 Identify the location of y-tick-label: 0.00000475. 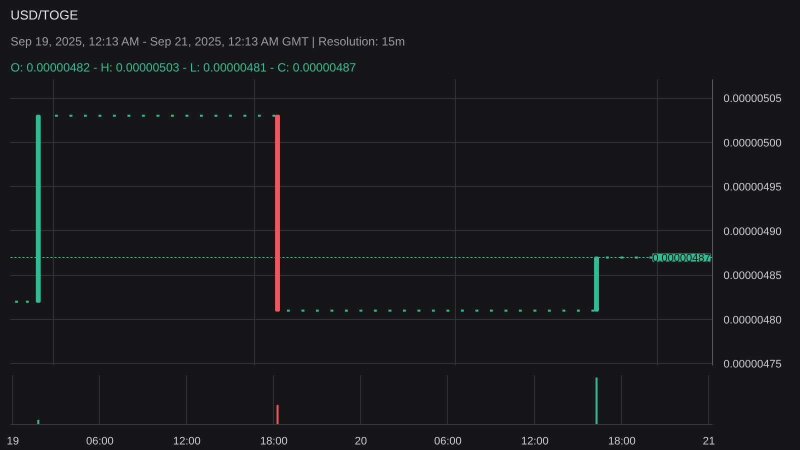
(753, 364).